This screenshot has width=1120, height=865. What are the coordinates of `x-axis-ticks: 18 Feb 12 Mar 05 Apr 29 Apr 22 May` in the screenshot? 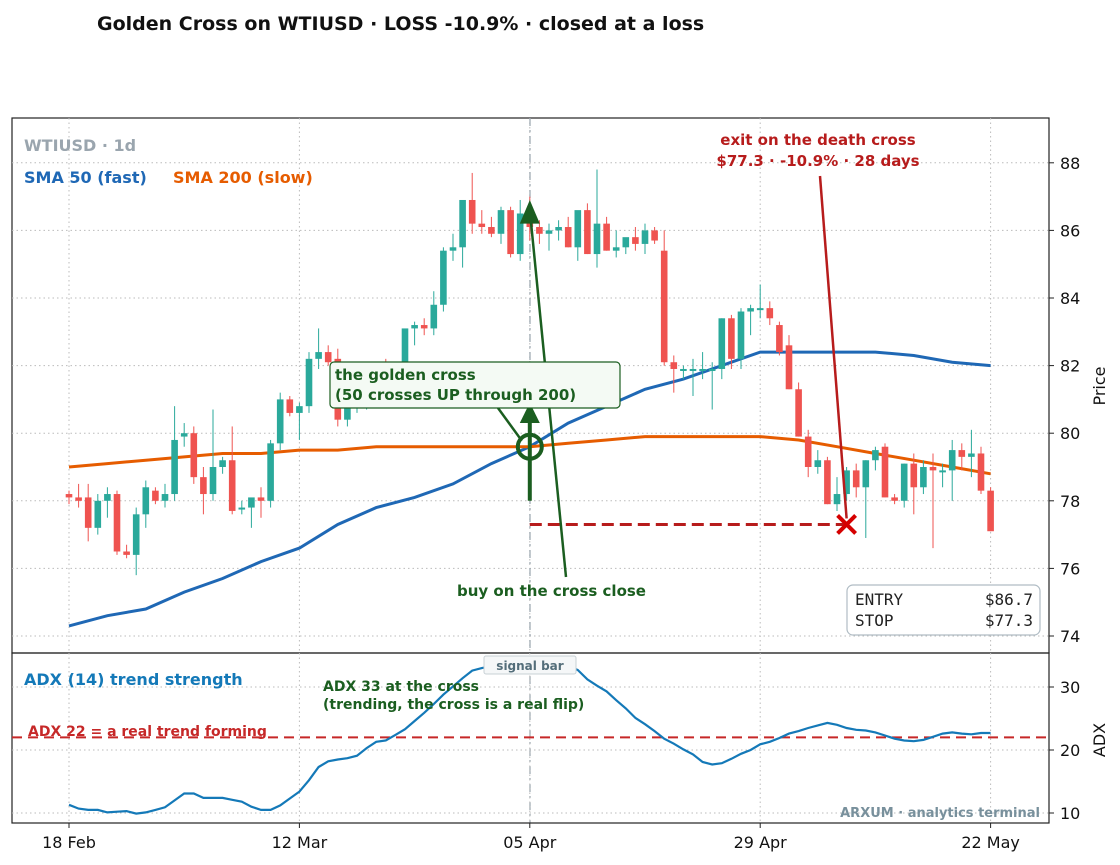 It's located at (531, 837).